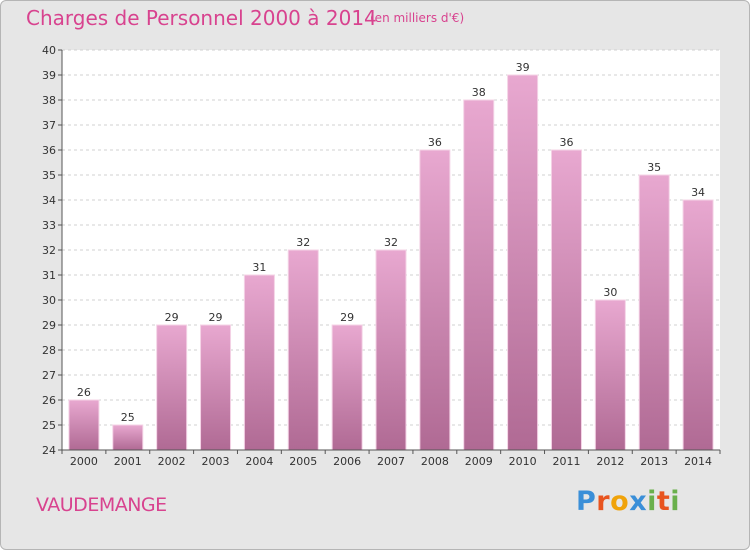 This screenshot has height=550, width=750. I want to click on y-tick-label: 26, so click(49, 400).